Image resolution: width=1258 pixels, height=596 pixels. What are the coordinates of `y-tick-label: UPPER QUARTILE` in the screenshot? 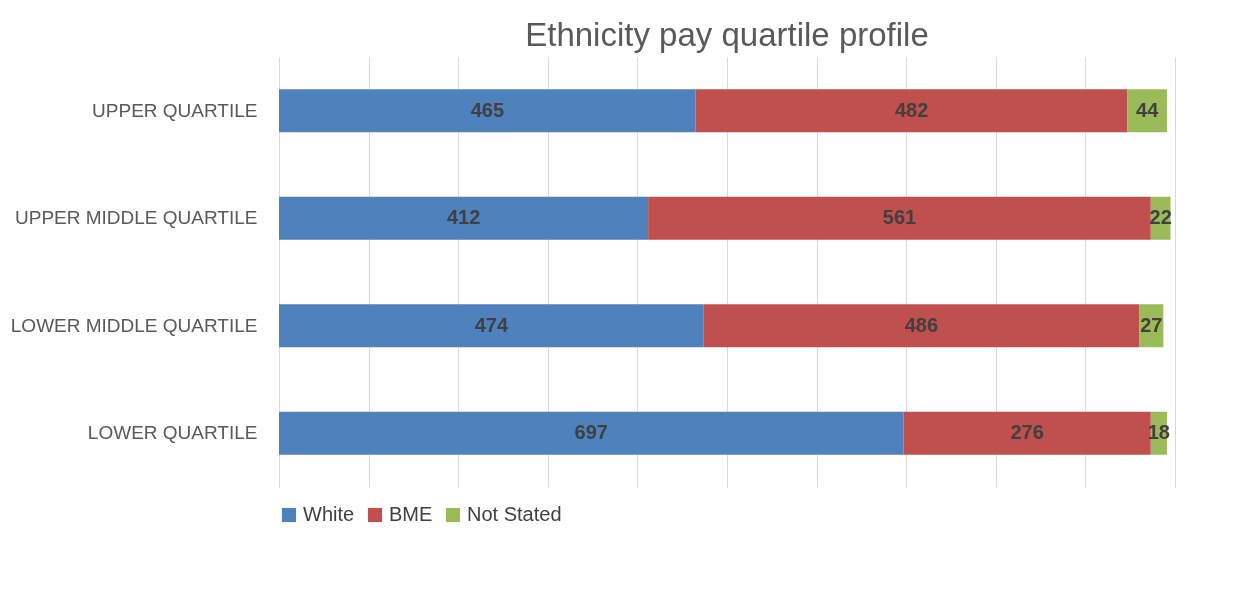 It's located at (175, 110).